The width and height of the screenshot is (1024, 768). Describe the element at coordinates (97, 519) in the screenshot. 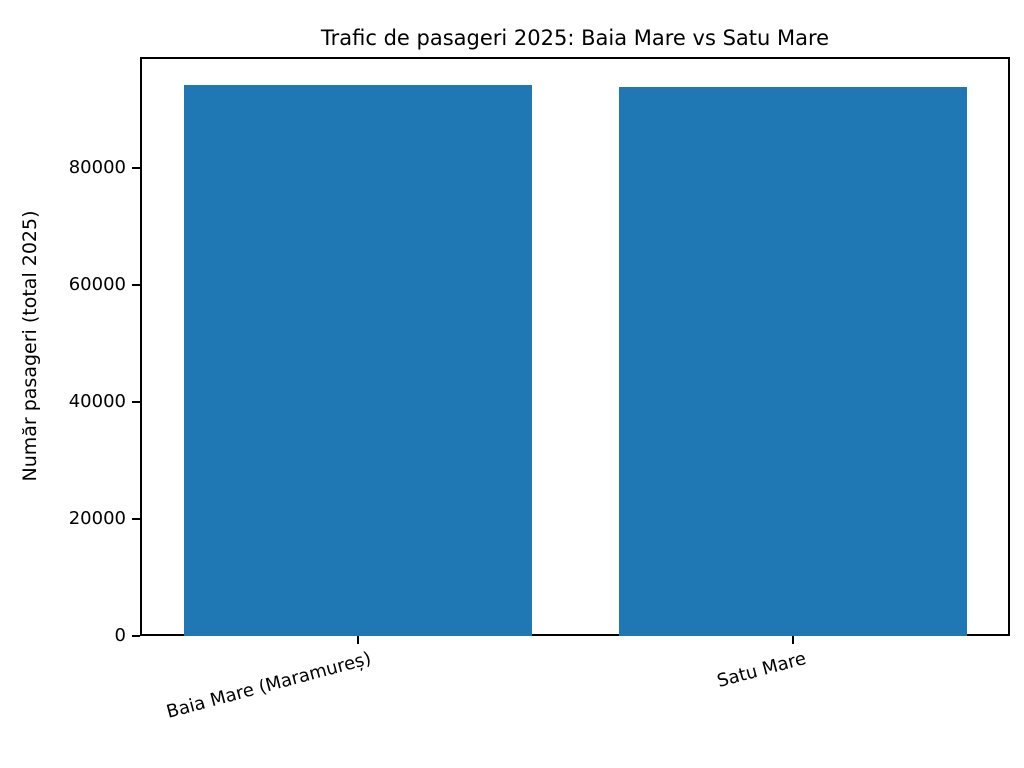

I see `y-tick-label: 20000` at that location.